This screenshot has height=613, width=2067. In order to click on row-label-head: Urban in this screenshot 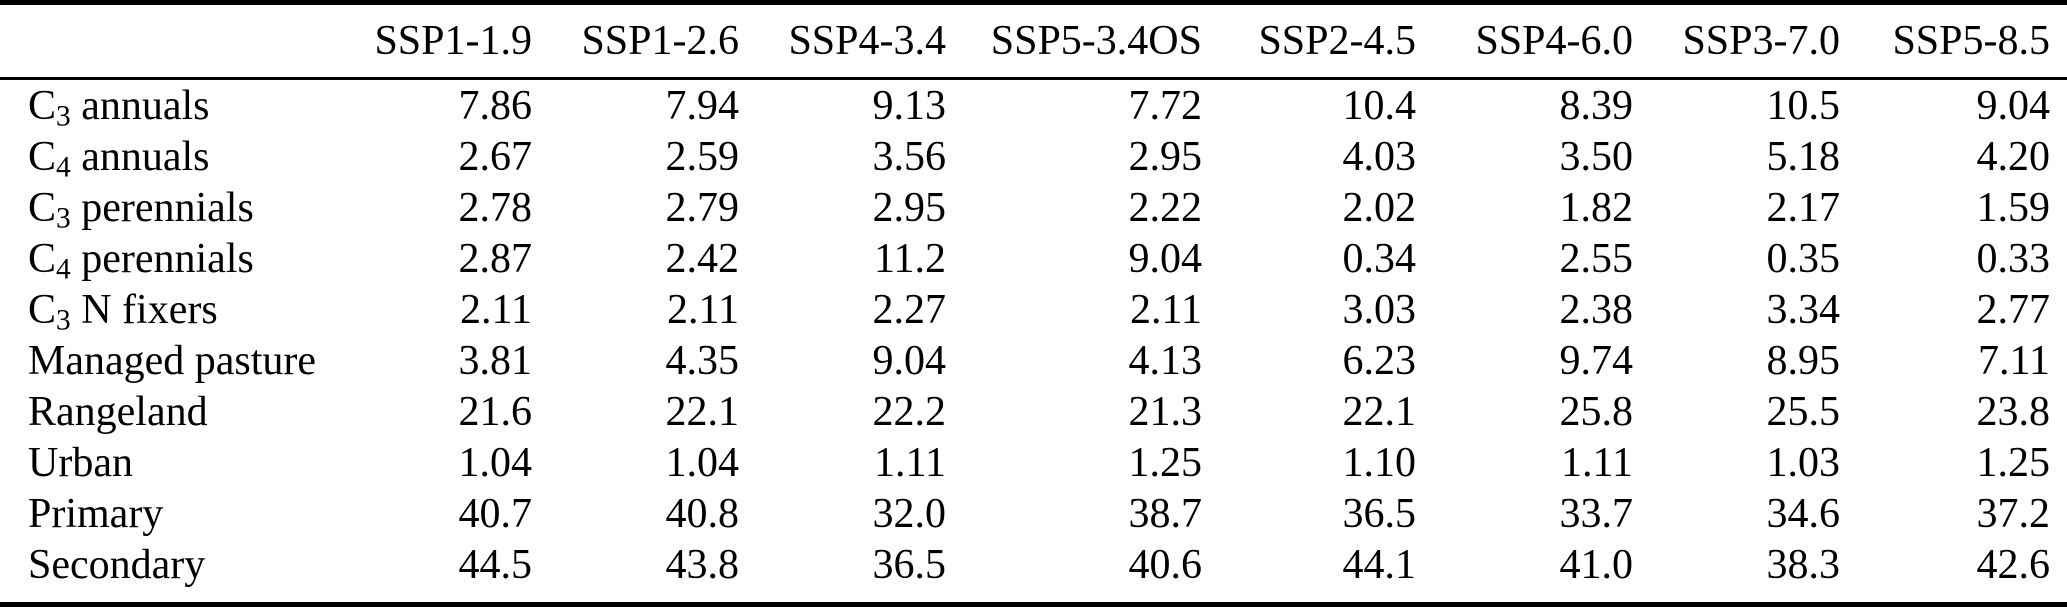, I will do `click(80, 462)`.